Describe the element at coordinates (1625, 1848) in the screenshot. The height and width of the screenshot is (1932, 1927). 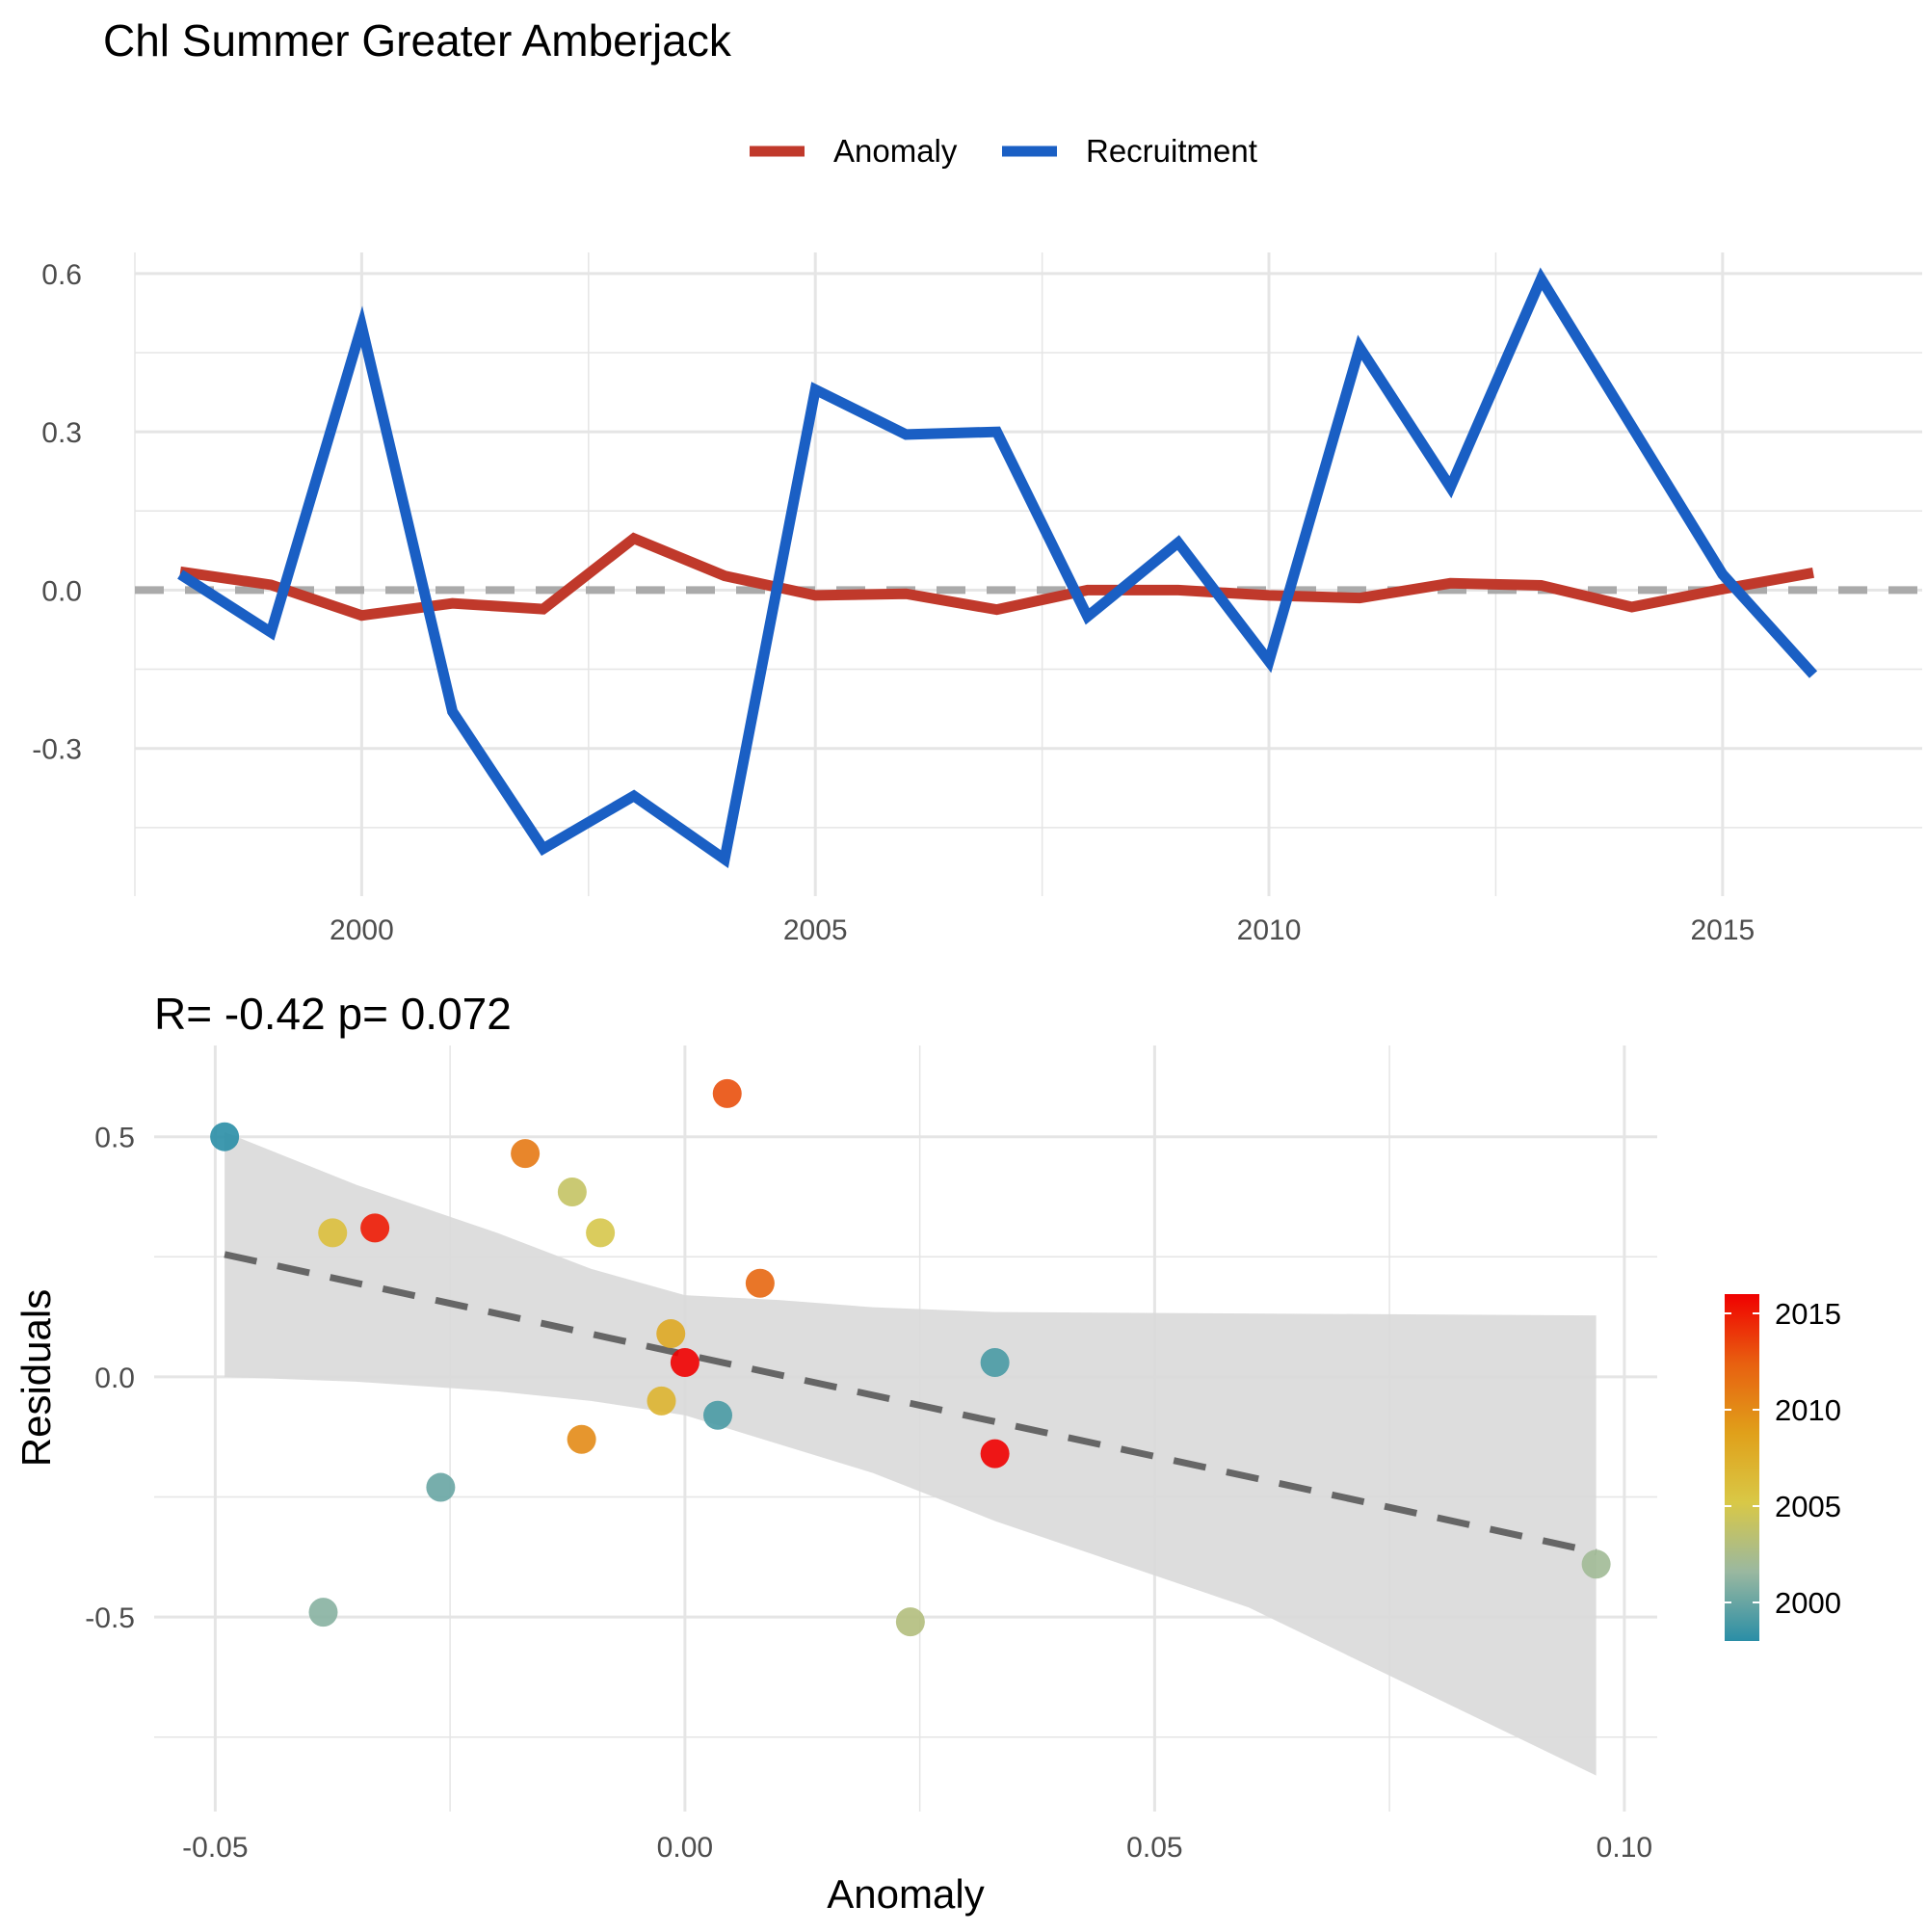
I see `scatter-x-tick-label: 0.10` at that location.